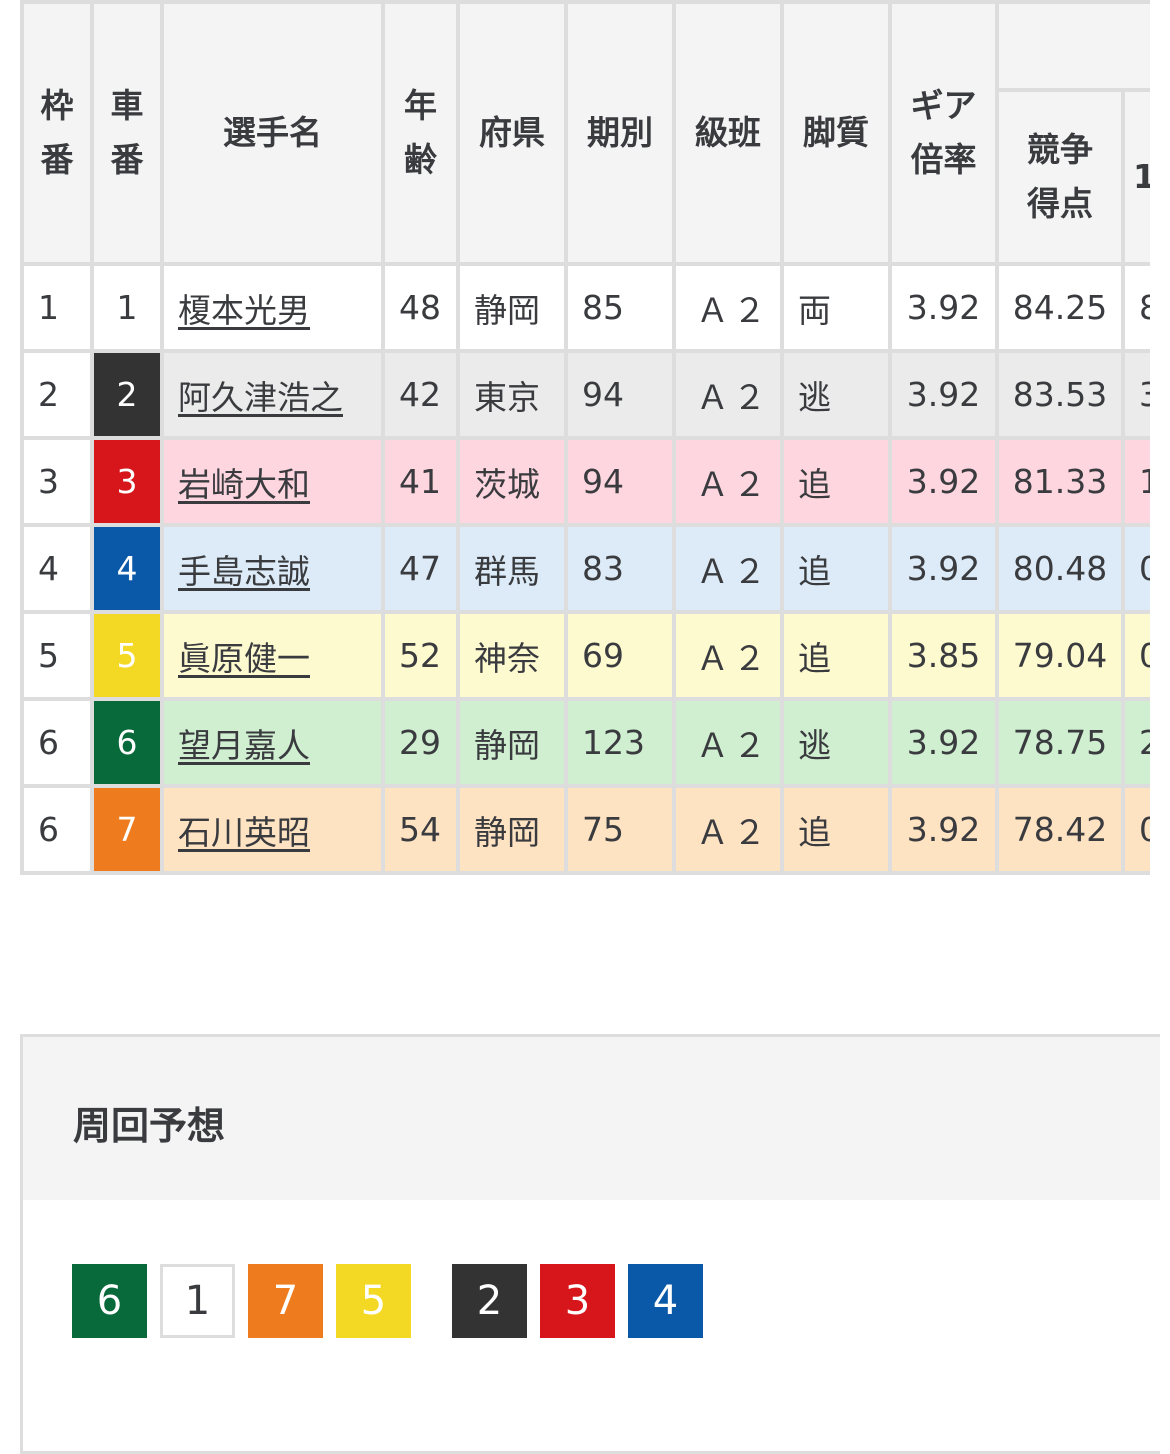 This screenshot has height=1454, width=1170. What do you see at coordinates (260, 397) in the screenshot?
I see `racer-name-link: 阿久津浩之` at bounding box center [260, 397].